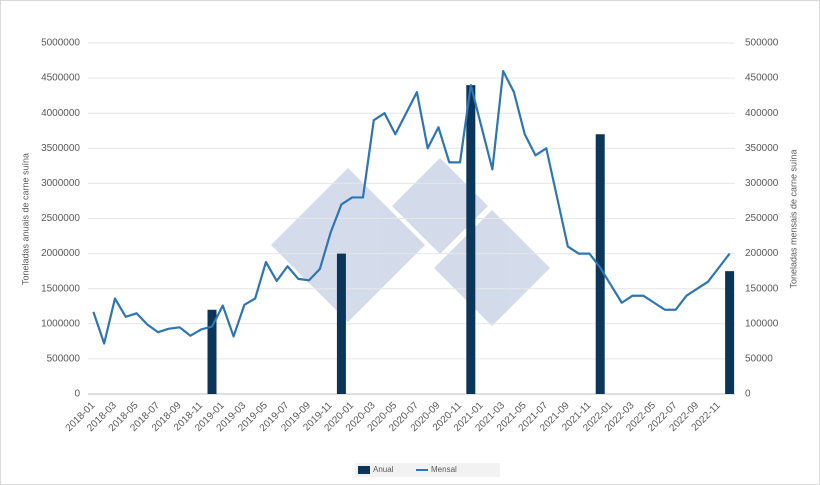 The width and height of the screenshot is (820, 485). Describe the element at coordinates (762, 253) in the screenshot. I see `y2-tick-label: 200000` at that location.